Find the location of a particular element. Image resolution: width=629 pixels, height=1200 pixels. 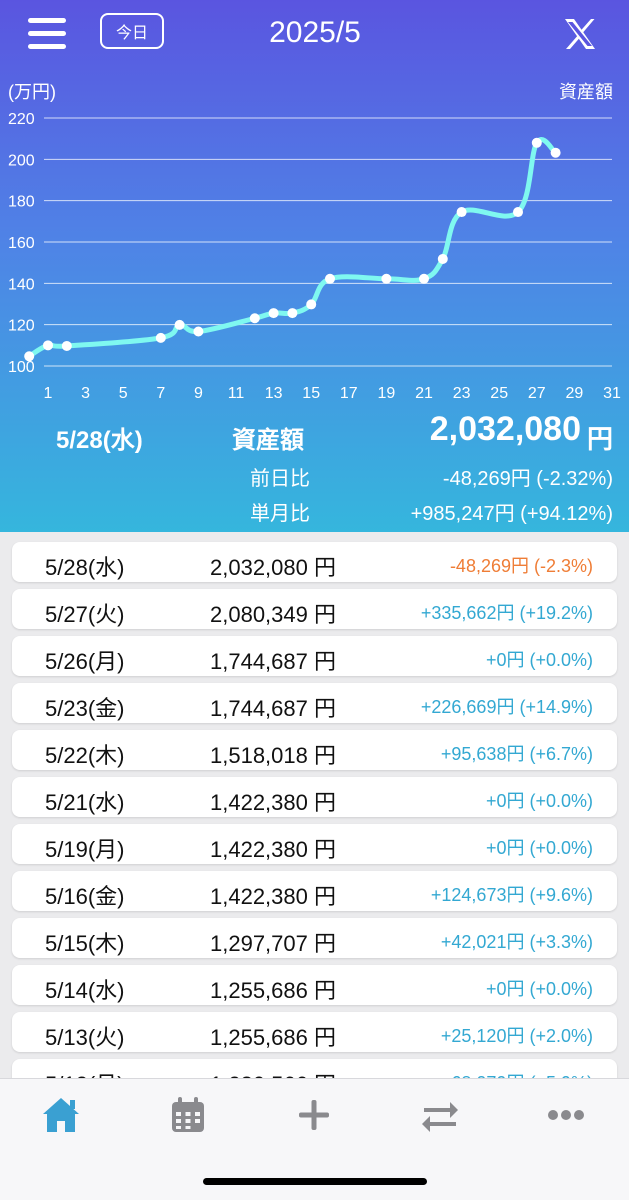

x-tick-label: 25 is located at coordinates (499, 393).